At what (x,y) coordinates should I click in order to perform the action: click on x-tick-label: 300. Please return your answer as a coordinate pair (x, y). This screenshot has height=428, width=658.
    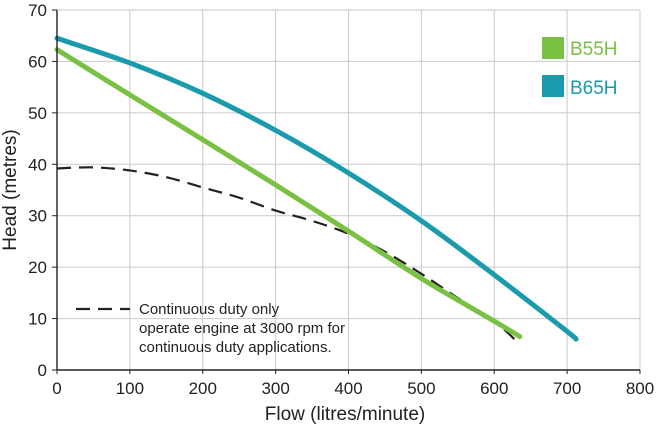
    Looking at the image, I should click on (275, 388).